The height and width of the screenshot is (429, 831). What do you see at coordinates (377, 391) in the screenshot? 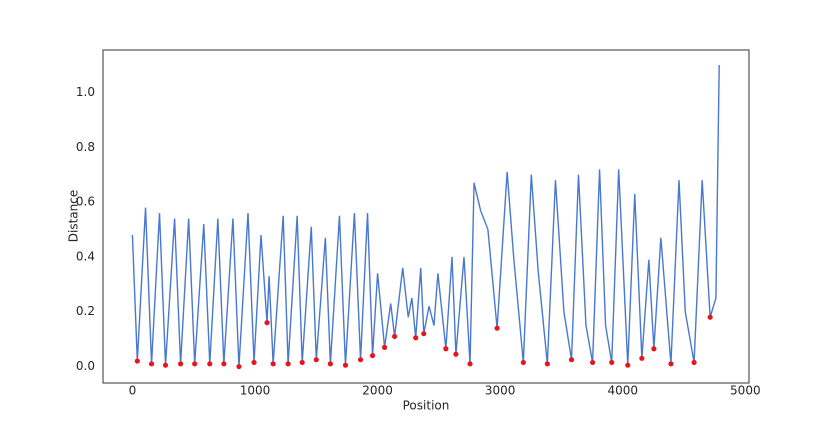
I see `x-tick-label: 2000` at bounding box center [377, 391].